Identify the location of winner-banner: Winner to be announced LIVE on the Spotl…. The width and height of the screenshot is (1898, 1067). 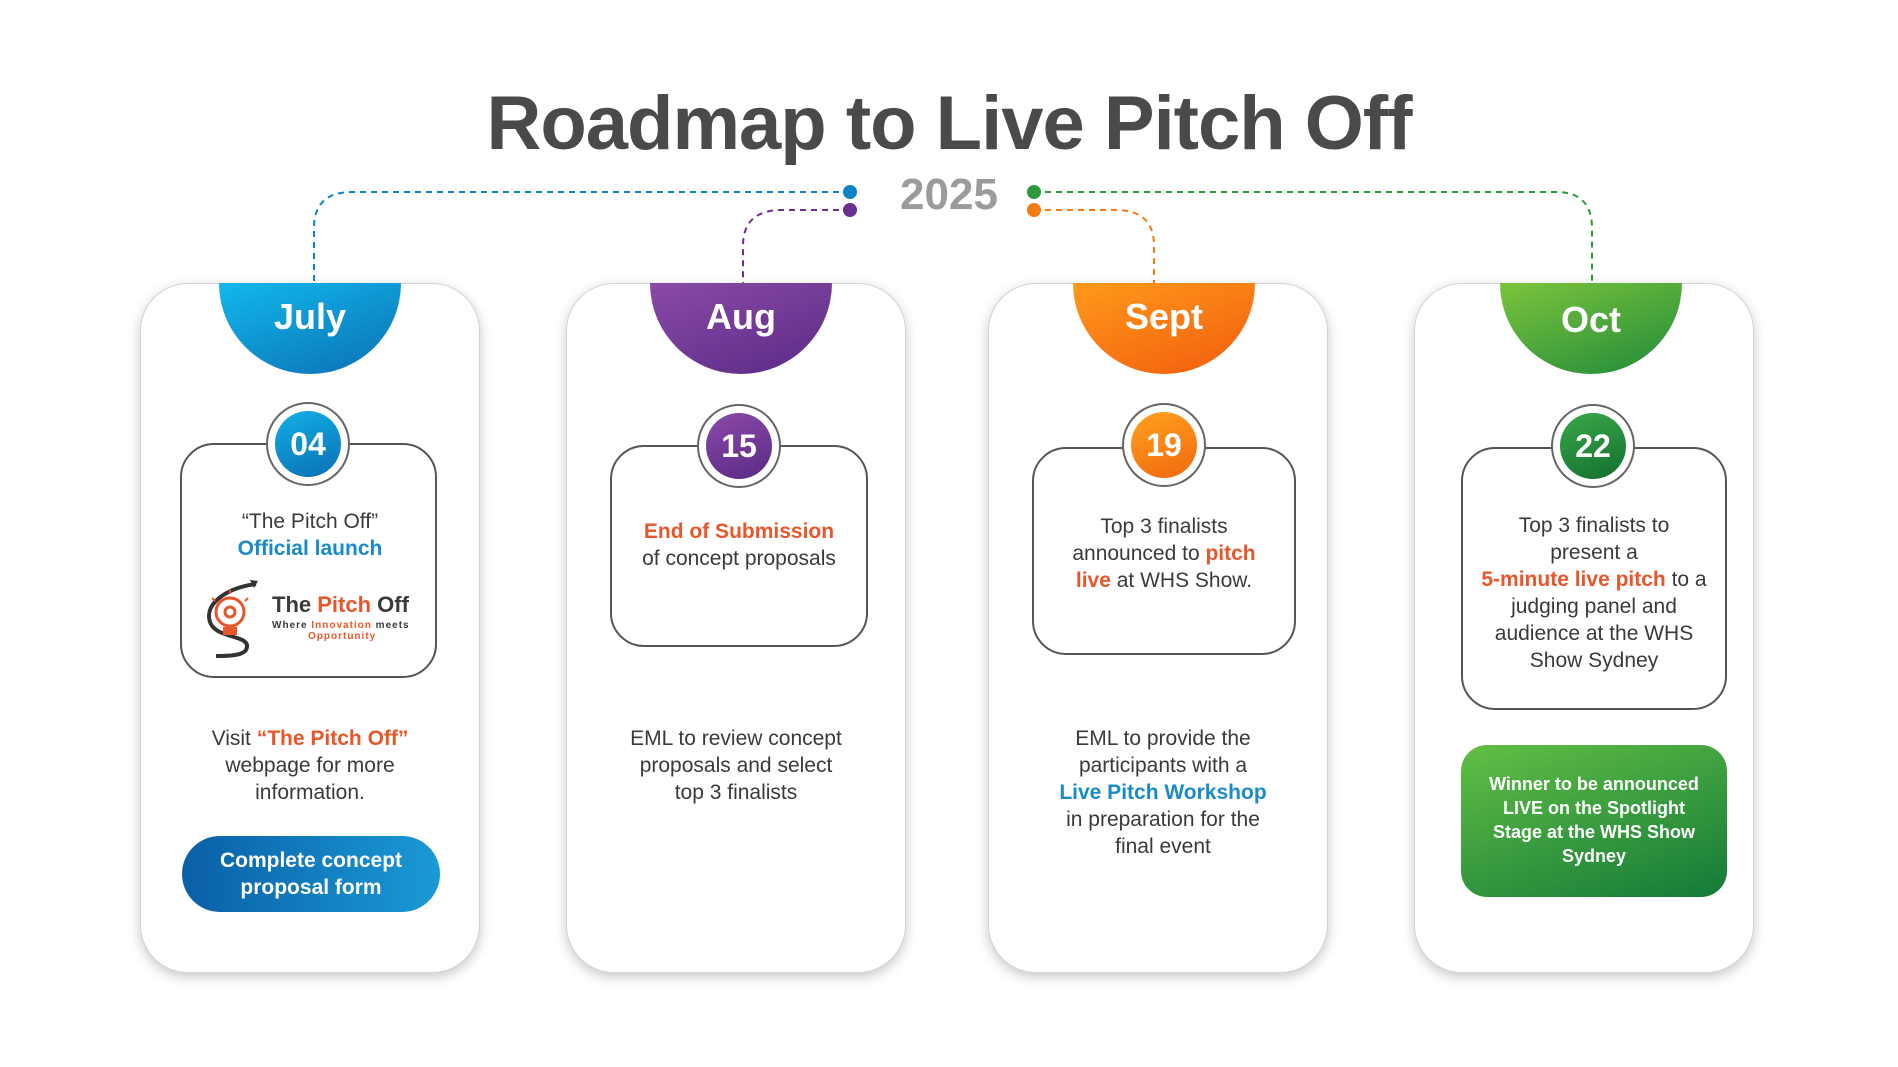
(1594, 821).